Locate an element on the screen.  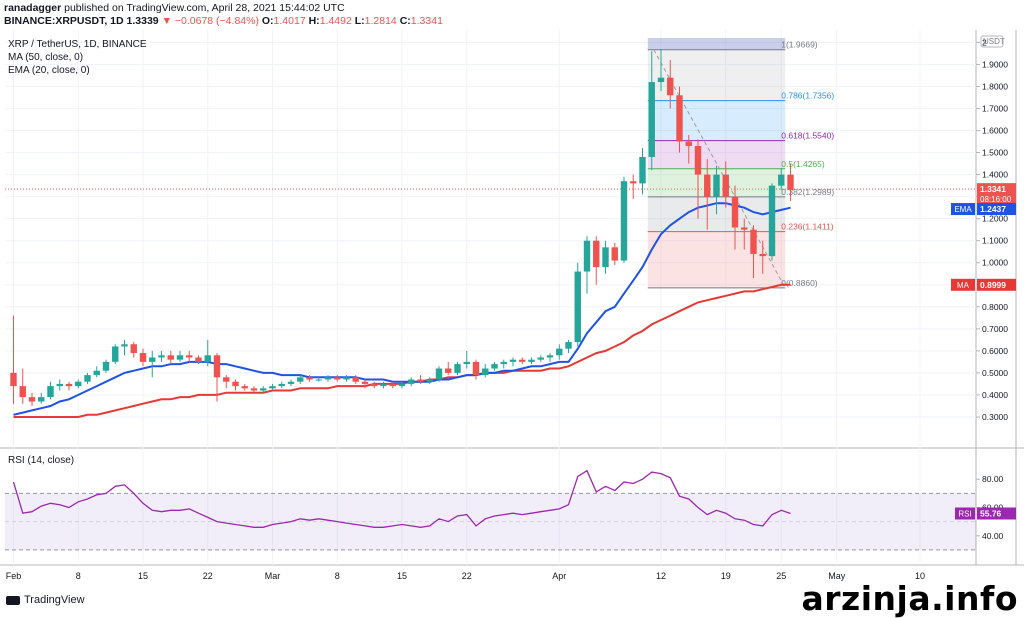
price-tag-value: 1.2437 is located at coordinates (993, 209).